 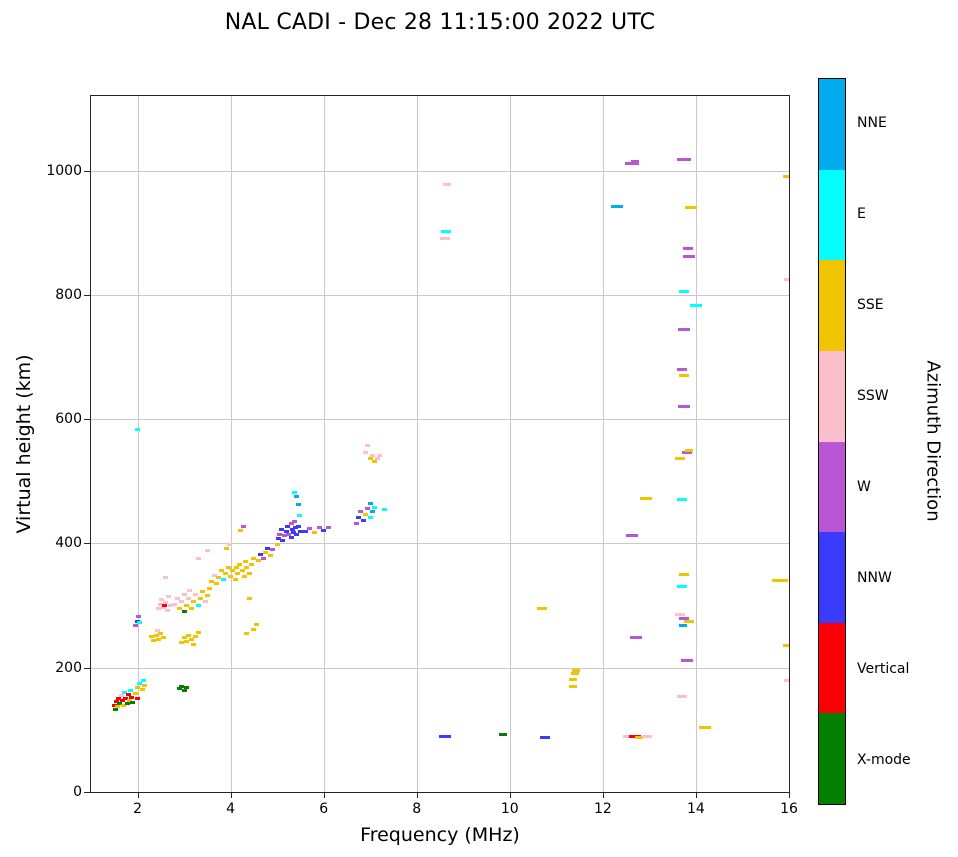 I want to click on x-tick-label: 2, so click(x=137, y=809).